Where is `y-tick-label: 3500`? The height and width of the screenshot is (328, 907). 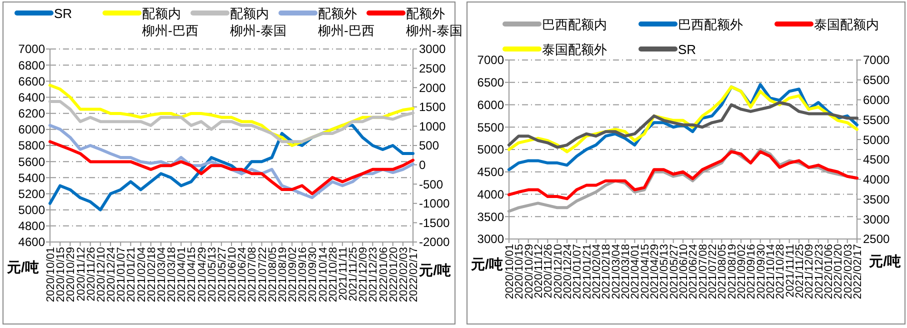 y-tick-label: 3500 is located at coordinates (490, 217).